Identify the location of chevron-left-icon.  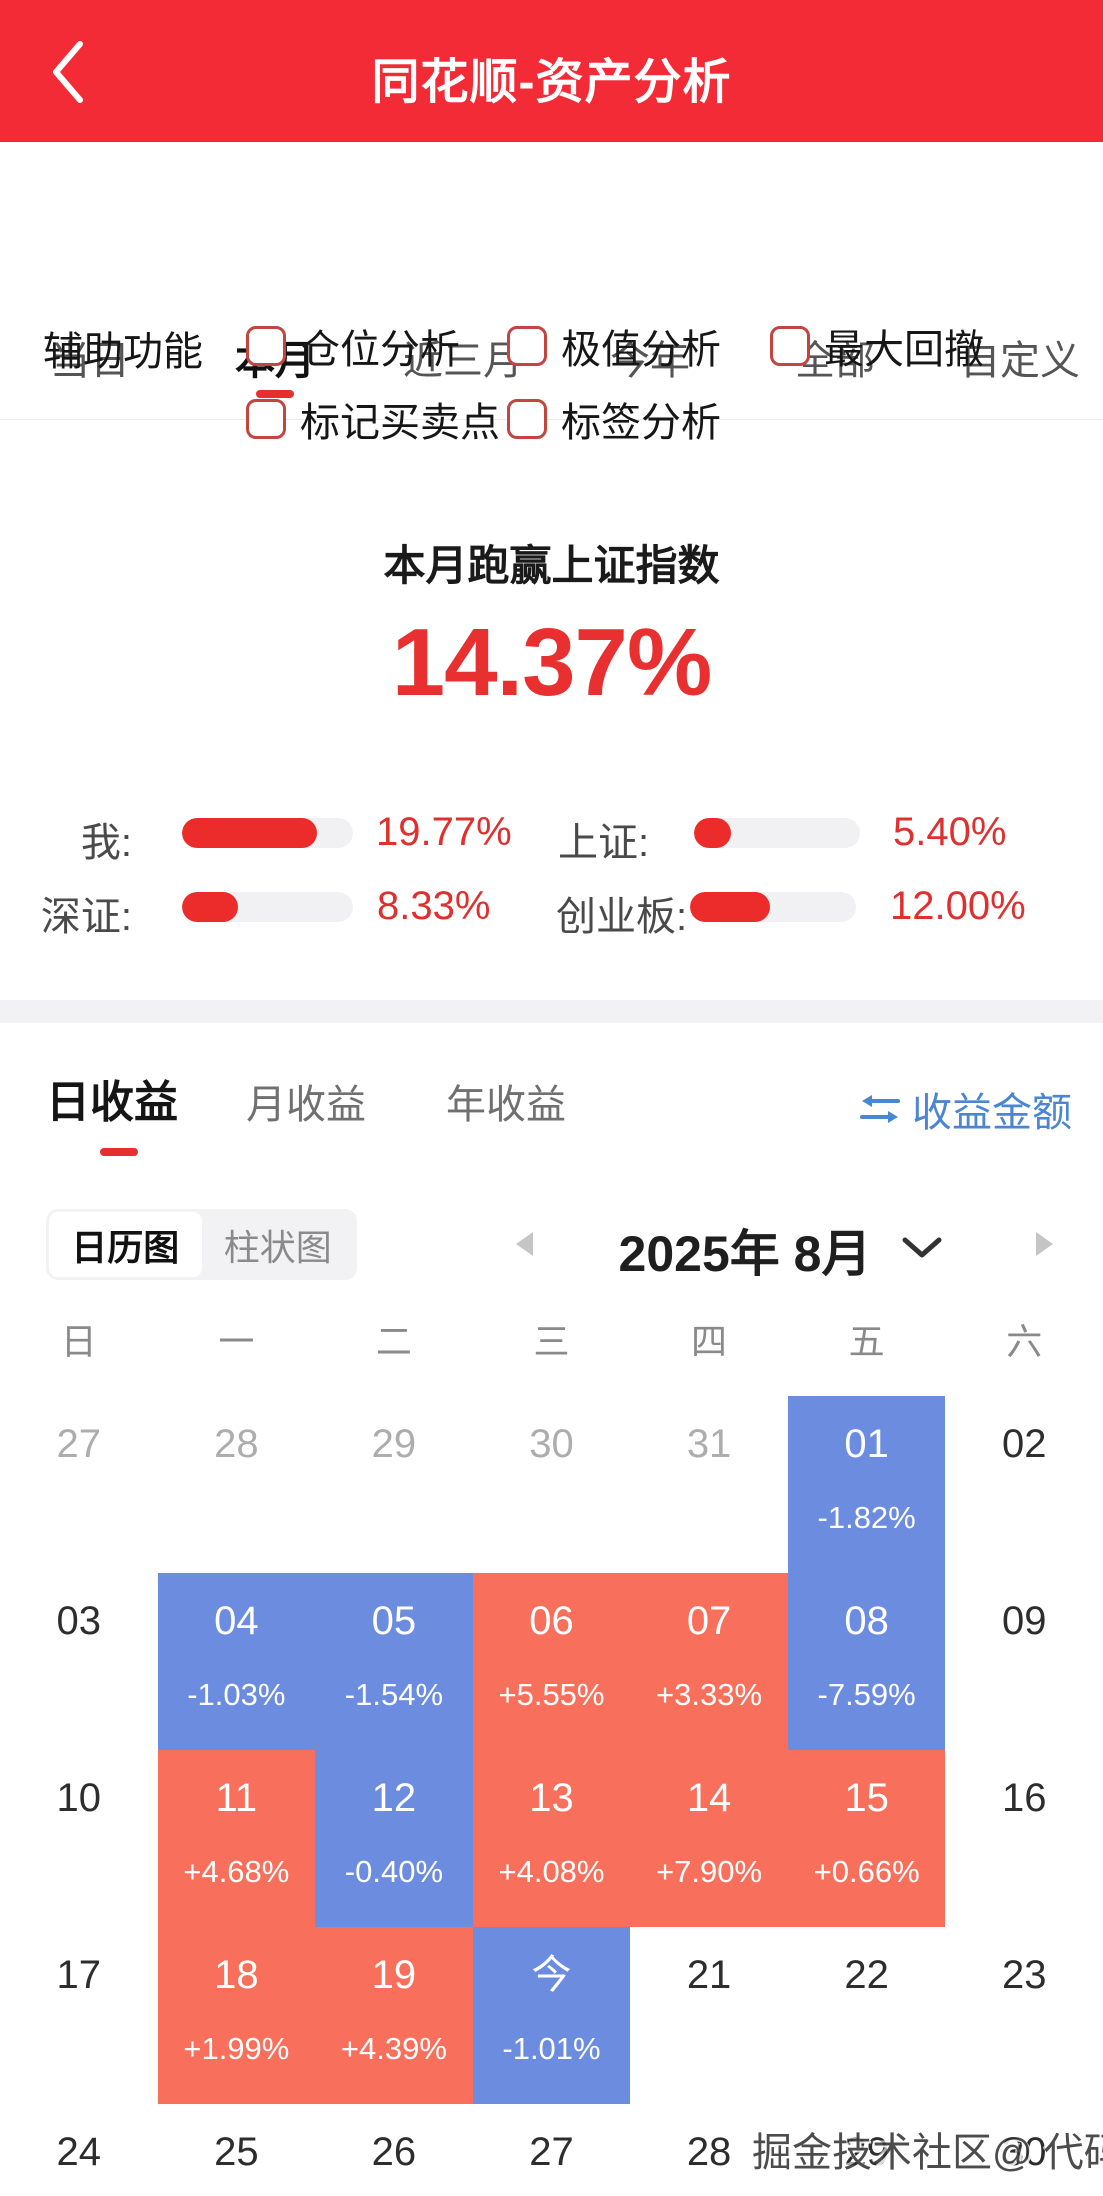
(68, 72).